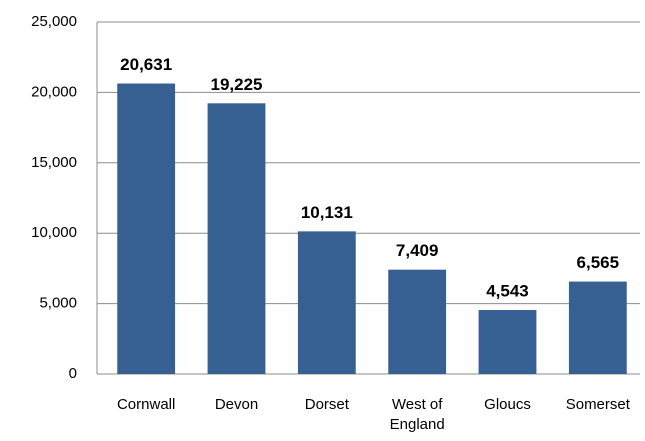 This screenshot has height=441, width=645. Describe the element at coordinates (598, 262) in the screenshot. I see `data-label: 6,565` at that location.